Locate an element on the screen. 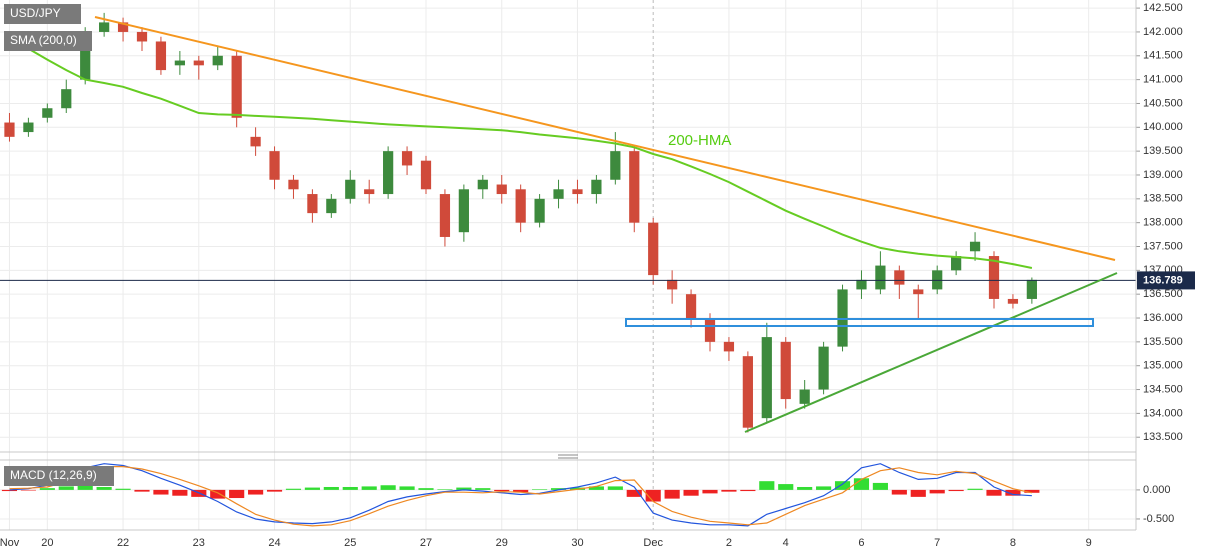 This screenshot has height=555, width=1207. y-tick-label: 138.500 is located at coordinates (1163, 199).